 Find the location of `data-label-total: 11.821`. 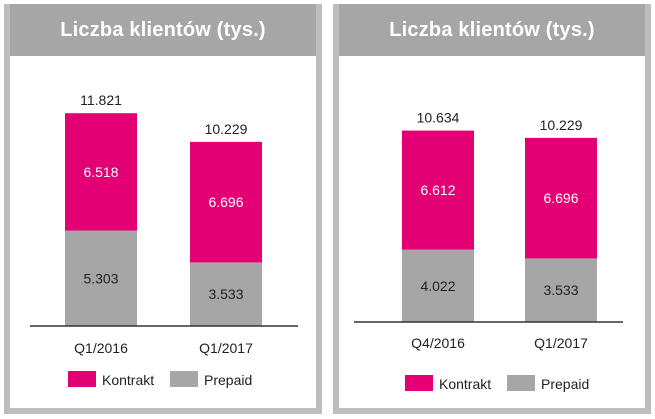

data-label-total: 11.821 is located at coordinates (101, 100).